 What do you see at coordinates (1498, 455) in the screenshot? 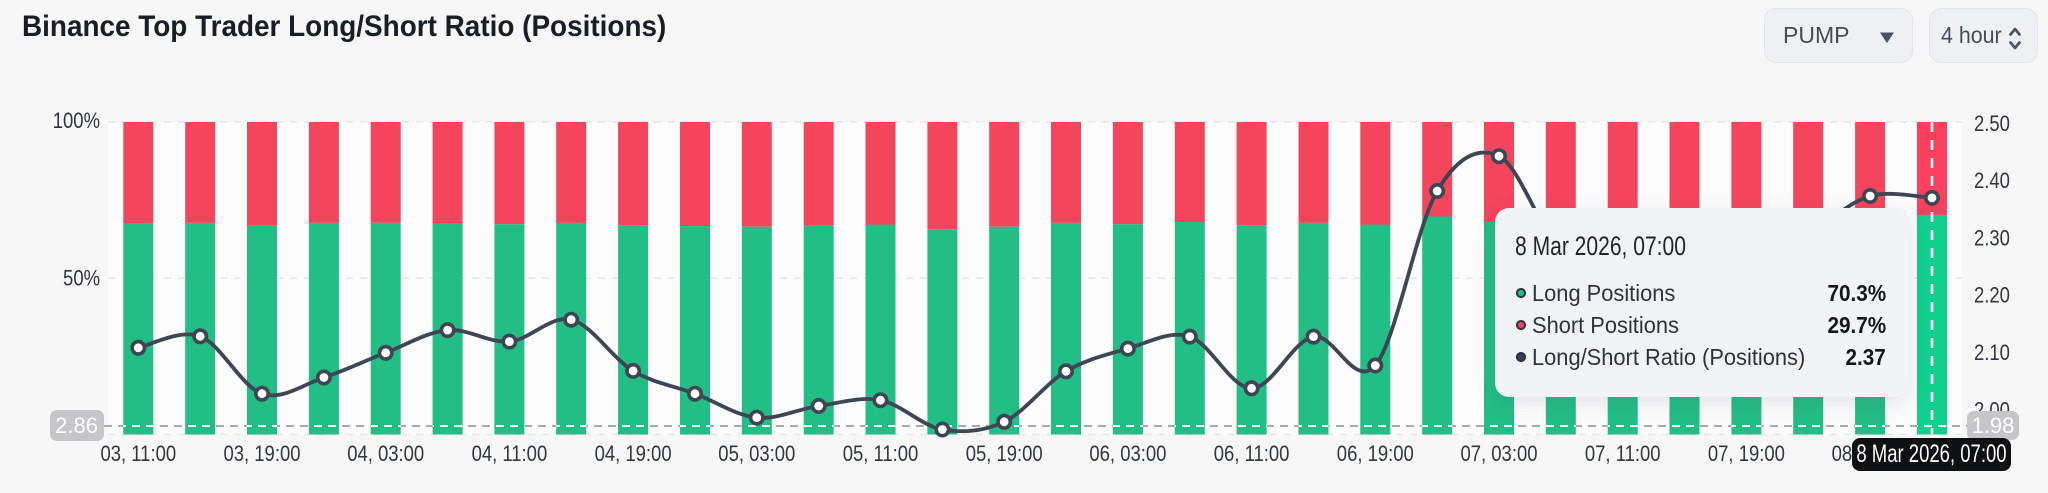
I see `svg-text: 07, 03:00` at bounding box center [1498, 455].